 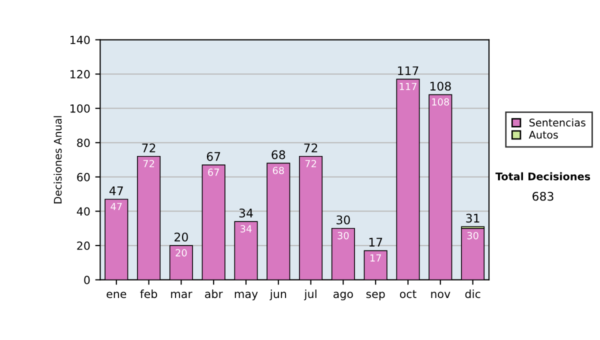 What do you see at coordinates (181, 252) in the screenshot?
I see `data-label: 20` at bounding box center [181, 252].